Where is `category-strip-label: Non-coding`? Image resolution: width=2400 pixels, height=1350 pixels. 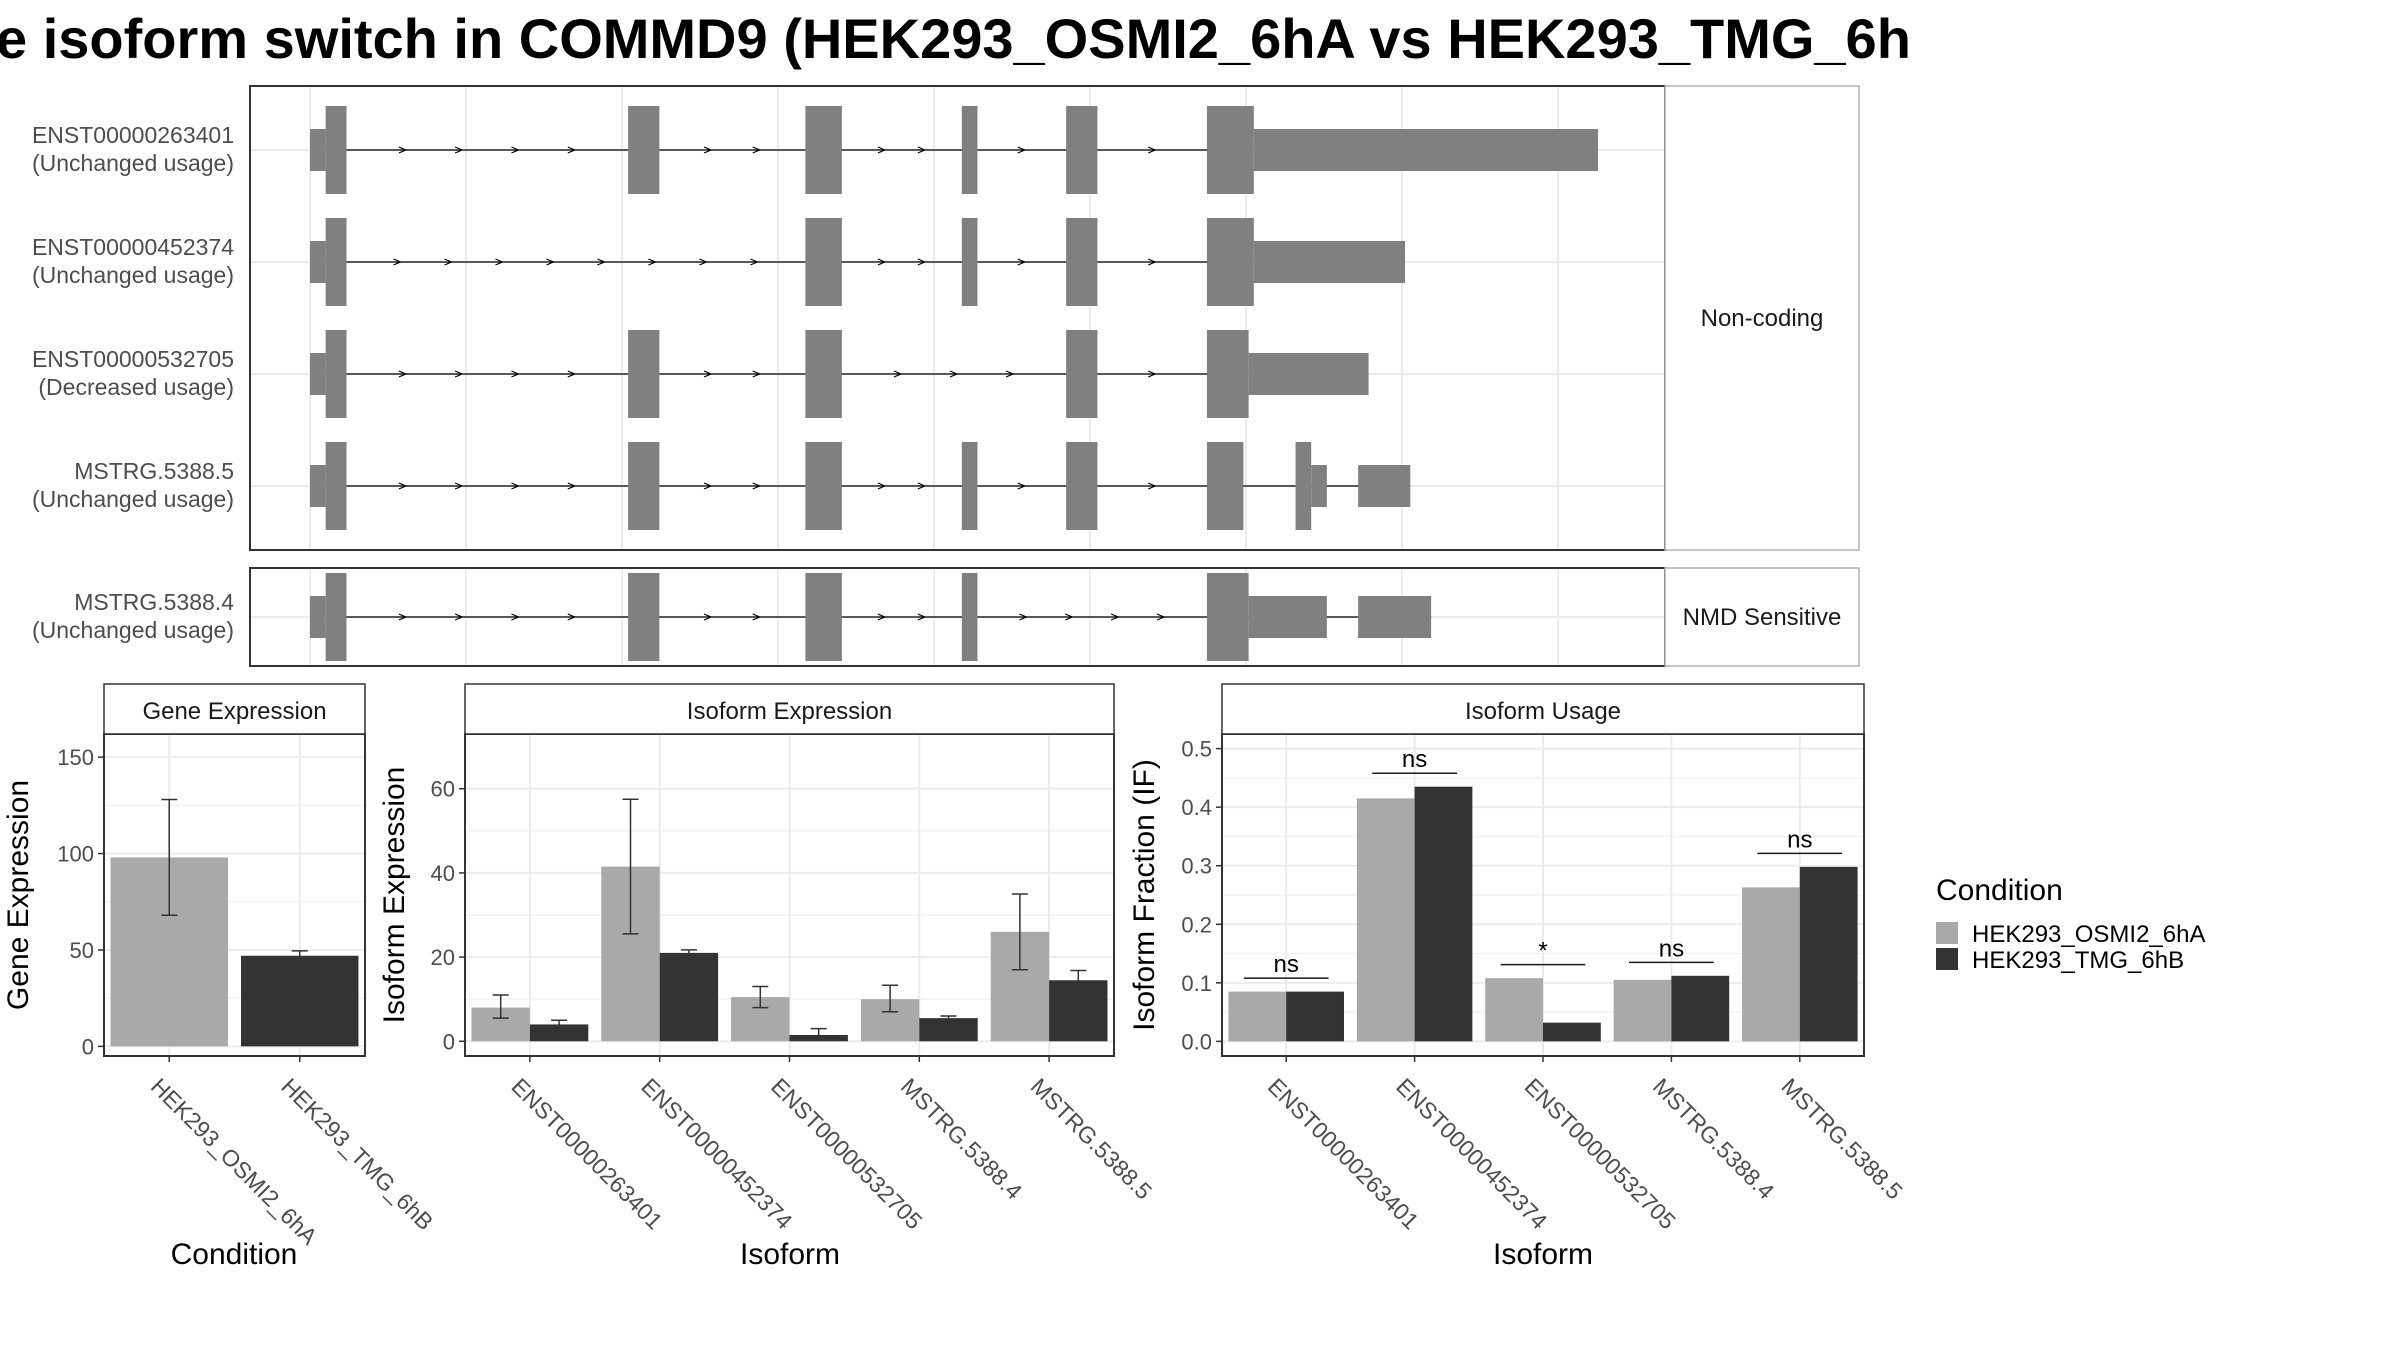
category-strip-label: Non-coding is located at coordinates (1762, 318).